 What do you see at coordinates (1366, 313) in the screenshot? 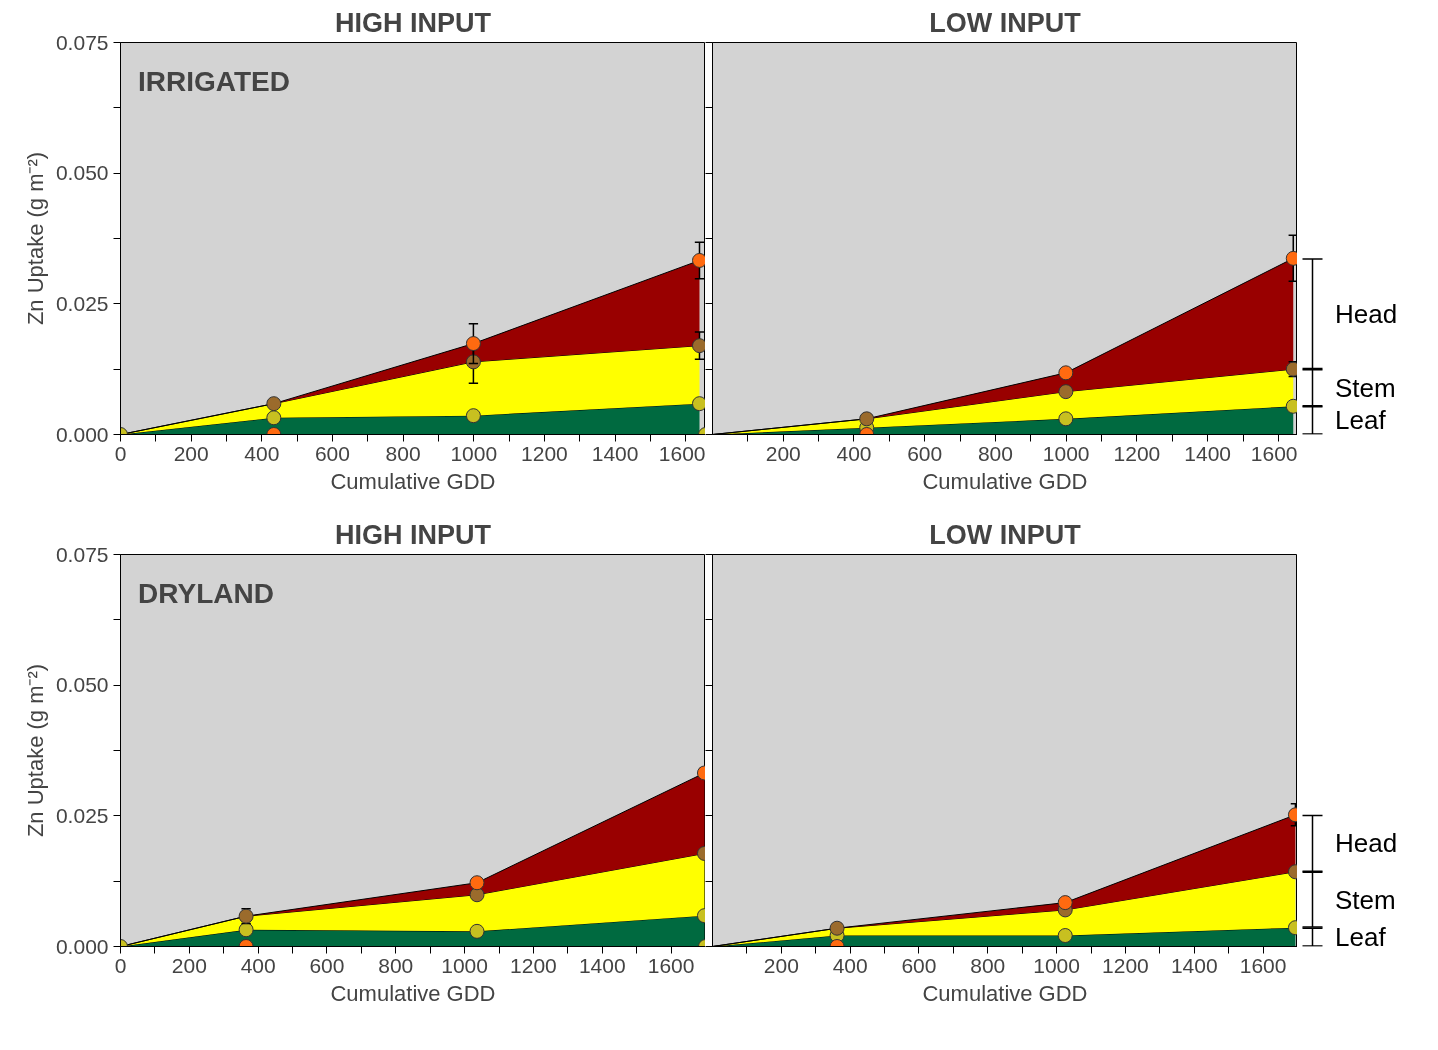
I see `series-label: Head` at bounding box center [1366, 313].